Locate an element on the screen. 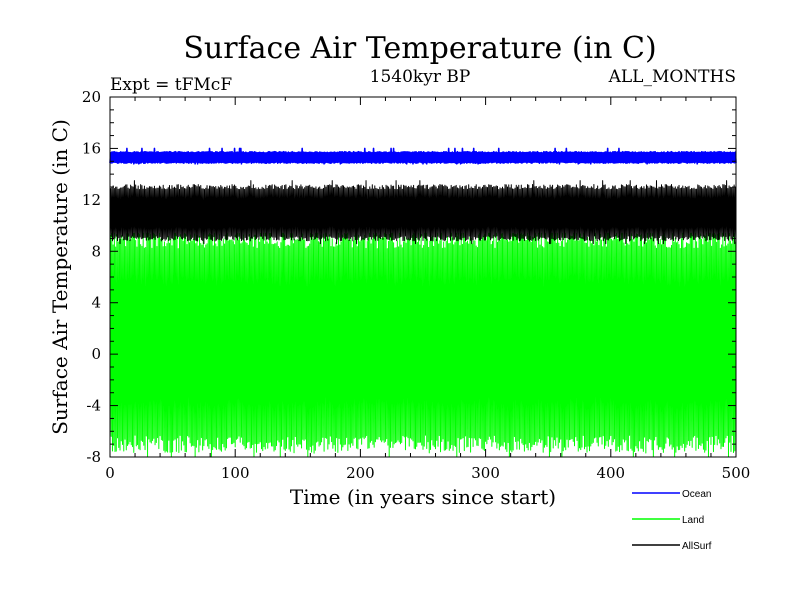 This screenshot has width=800, height=600. y-tick-label: 16 is located at coordinates (91, 148).